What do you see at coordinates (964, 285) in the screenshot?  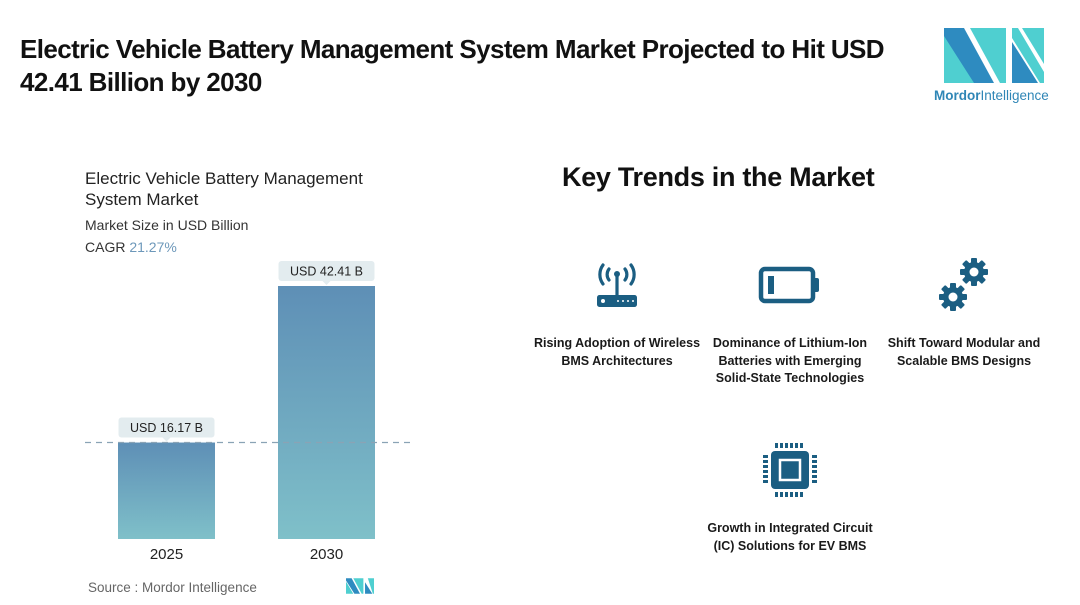 I see `gears-icon` at bounding box center [964, 285].